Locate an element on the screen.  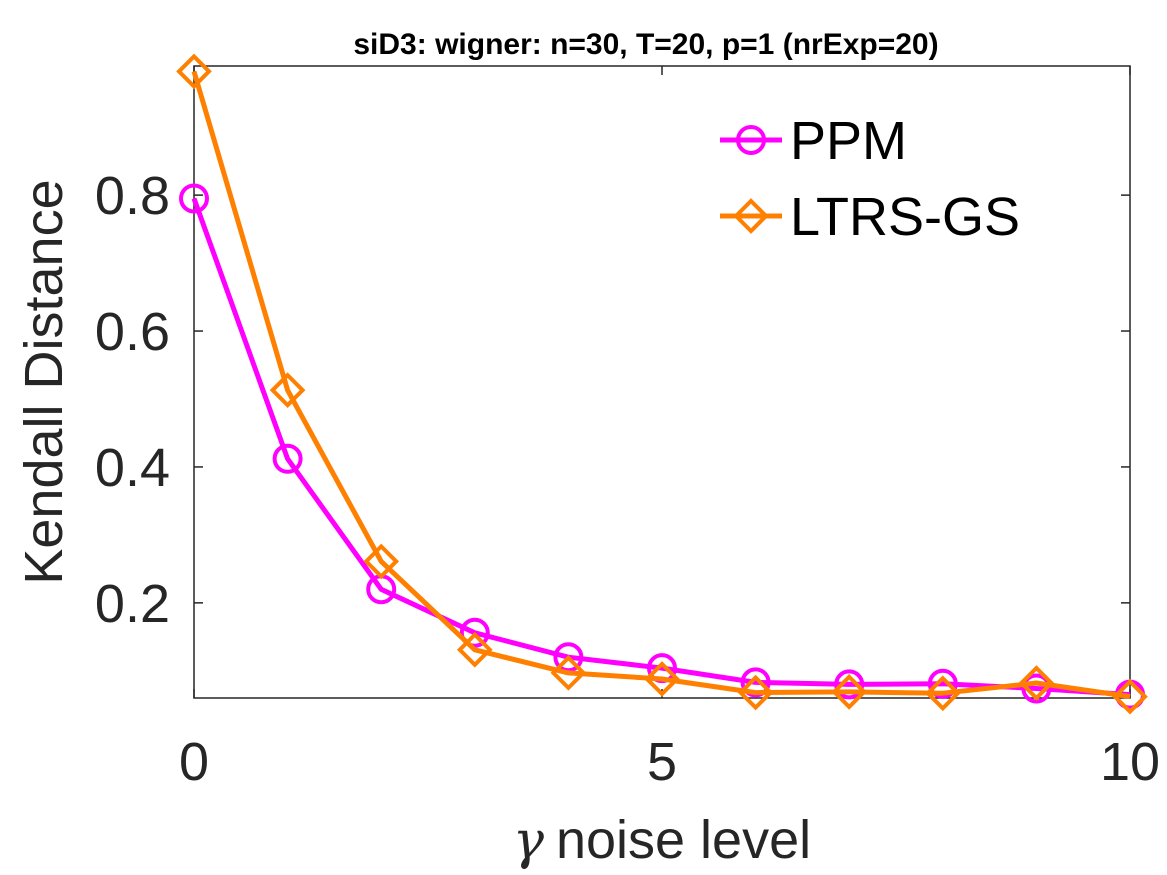
legend-label: LTRS-GS is located at coordinates (905, 217).